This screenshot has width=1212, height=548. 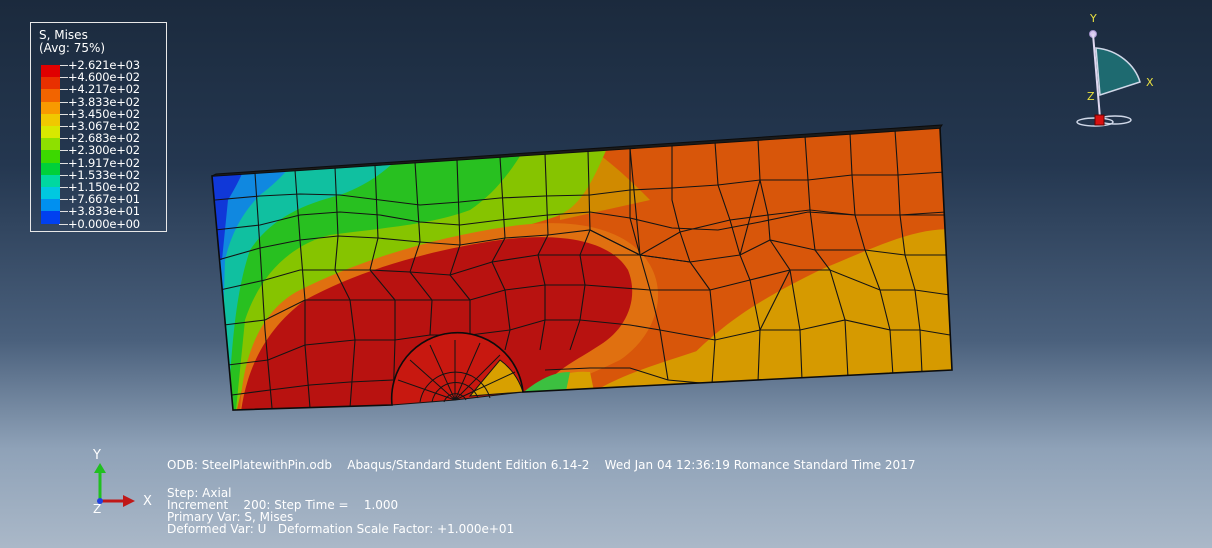 What do you see at coordinates (577, 150) in the screenshot?
I see `plate-thickness-edge` at bounding box center [577, 150].